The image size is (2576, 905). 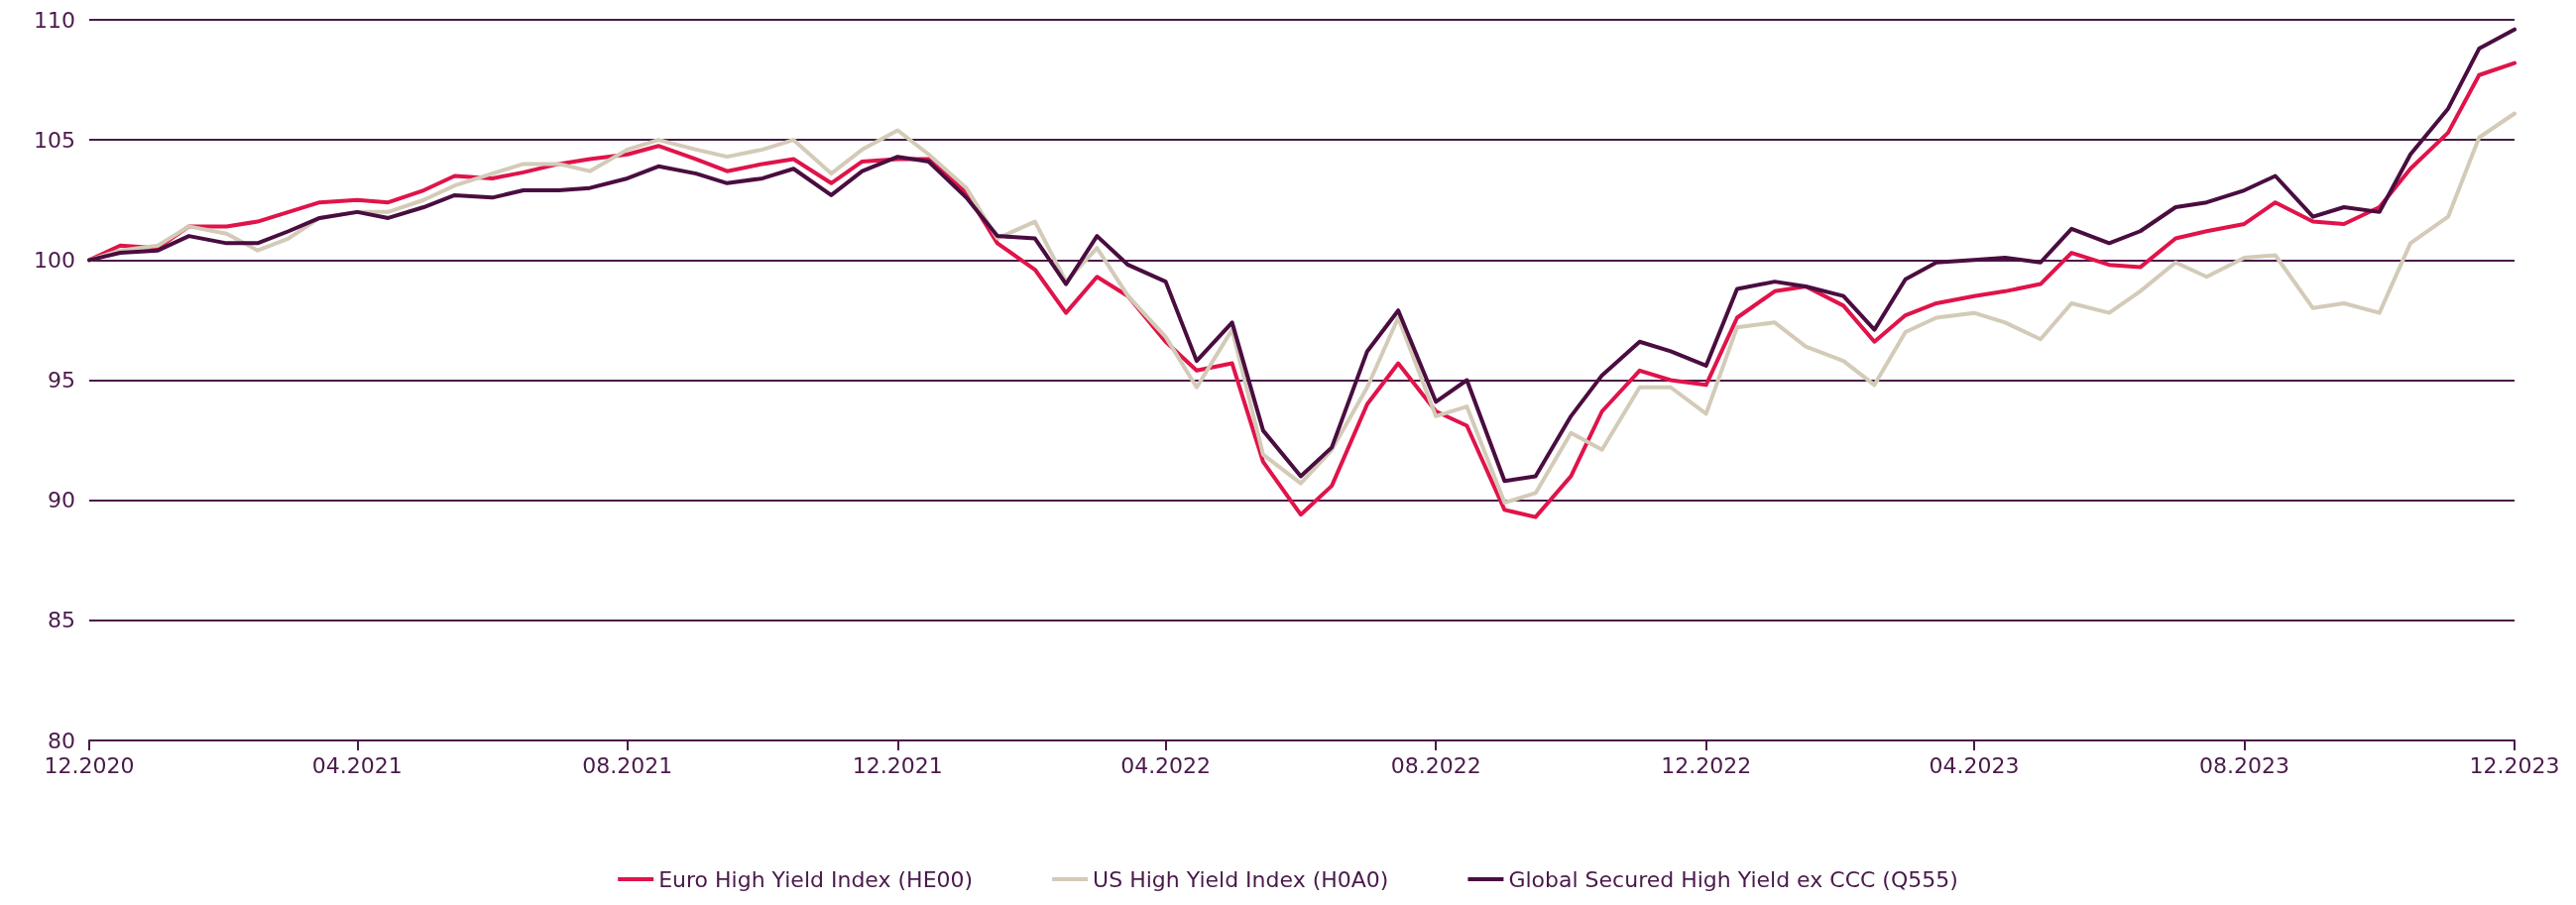 I want to click on x-tick-label: 12.2022, so click(x=1707, y=765).